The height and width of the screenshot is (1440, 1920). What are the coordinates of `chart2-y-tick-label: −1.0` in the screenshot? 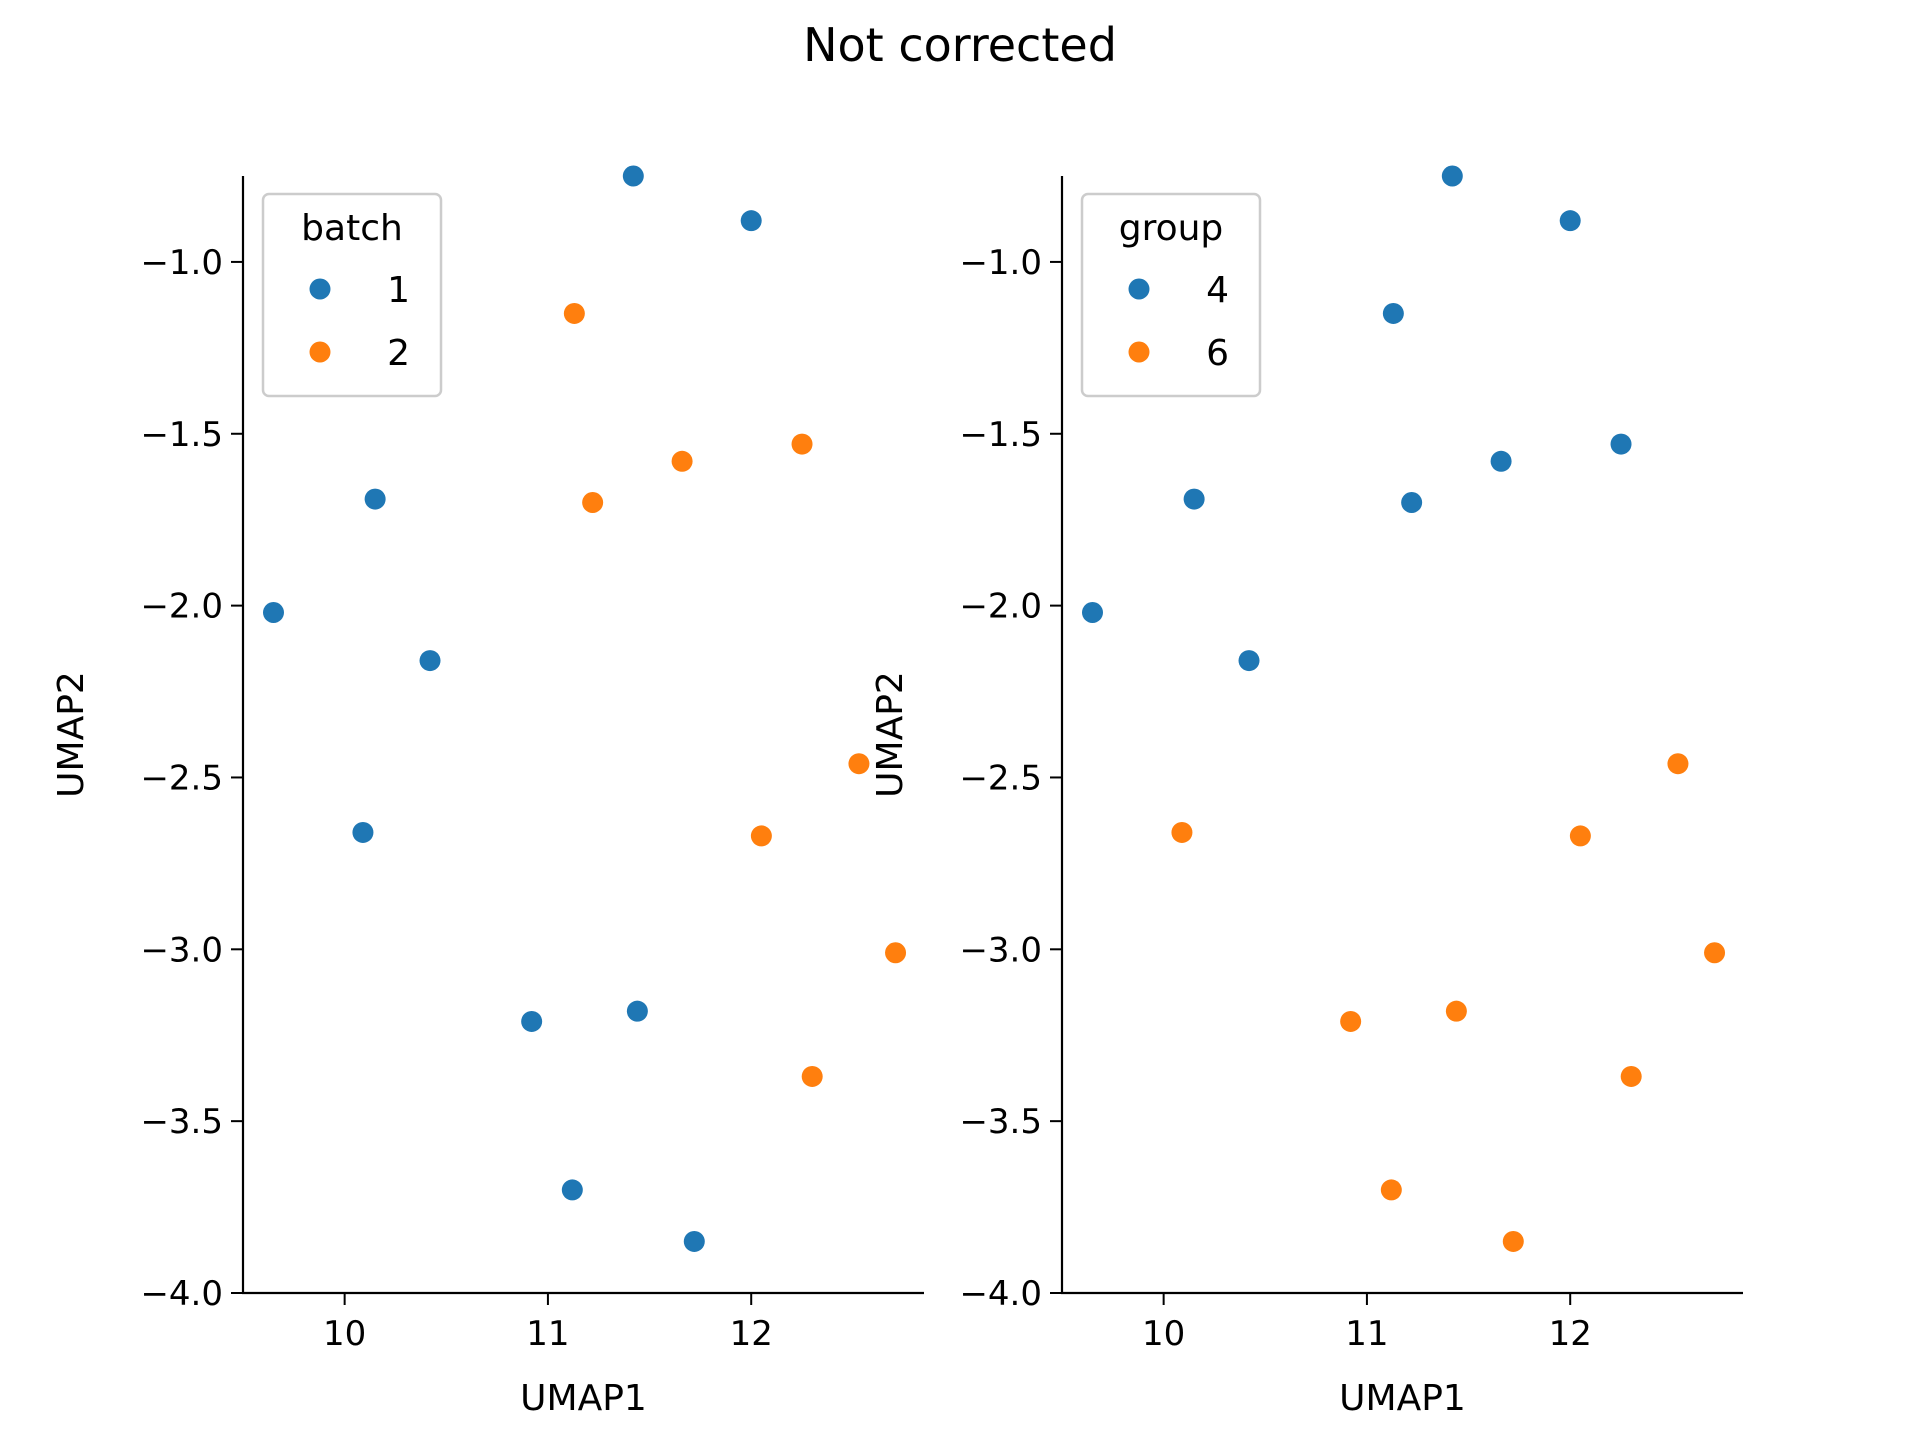 It's located at (1000, 263).